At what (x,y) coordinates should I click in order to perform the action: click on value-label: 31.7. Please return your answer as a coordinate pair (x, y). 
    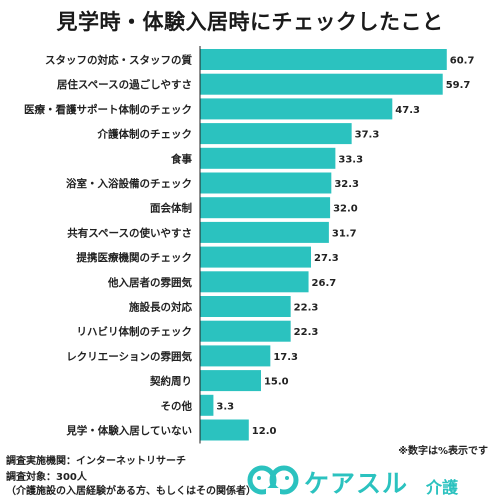
    Looking at the image, I should click on (344, 233).